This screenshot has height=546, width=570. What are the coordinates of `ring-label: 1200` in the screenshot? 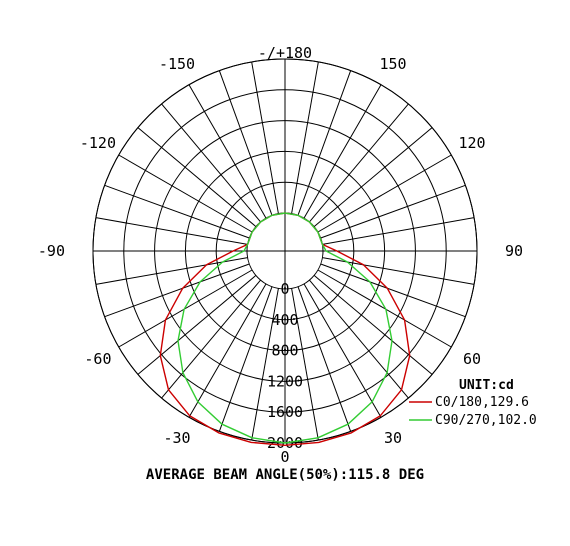 It's located at (285, 381).